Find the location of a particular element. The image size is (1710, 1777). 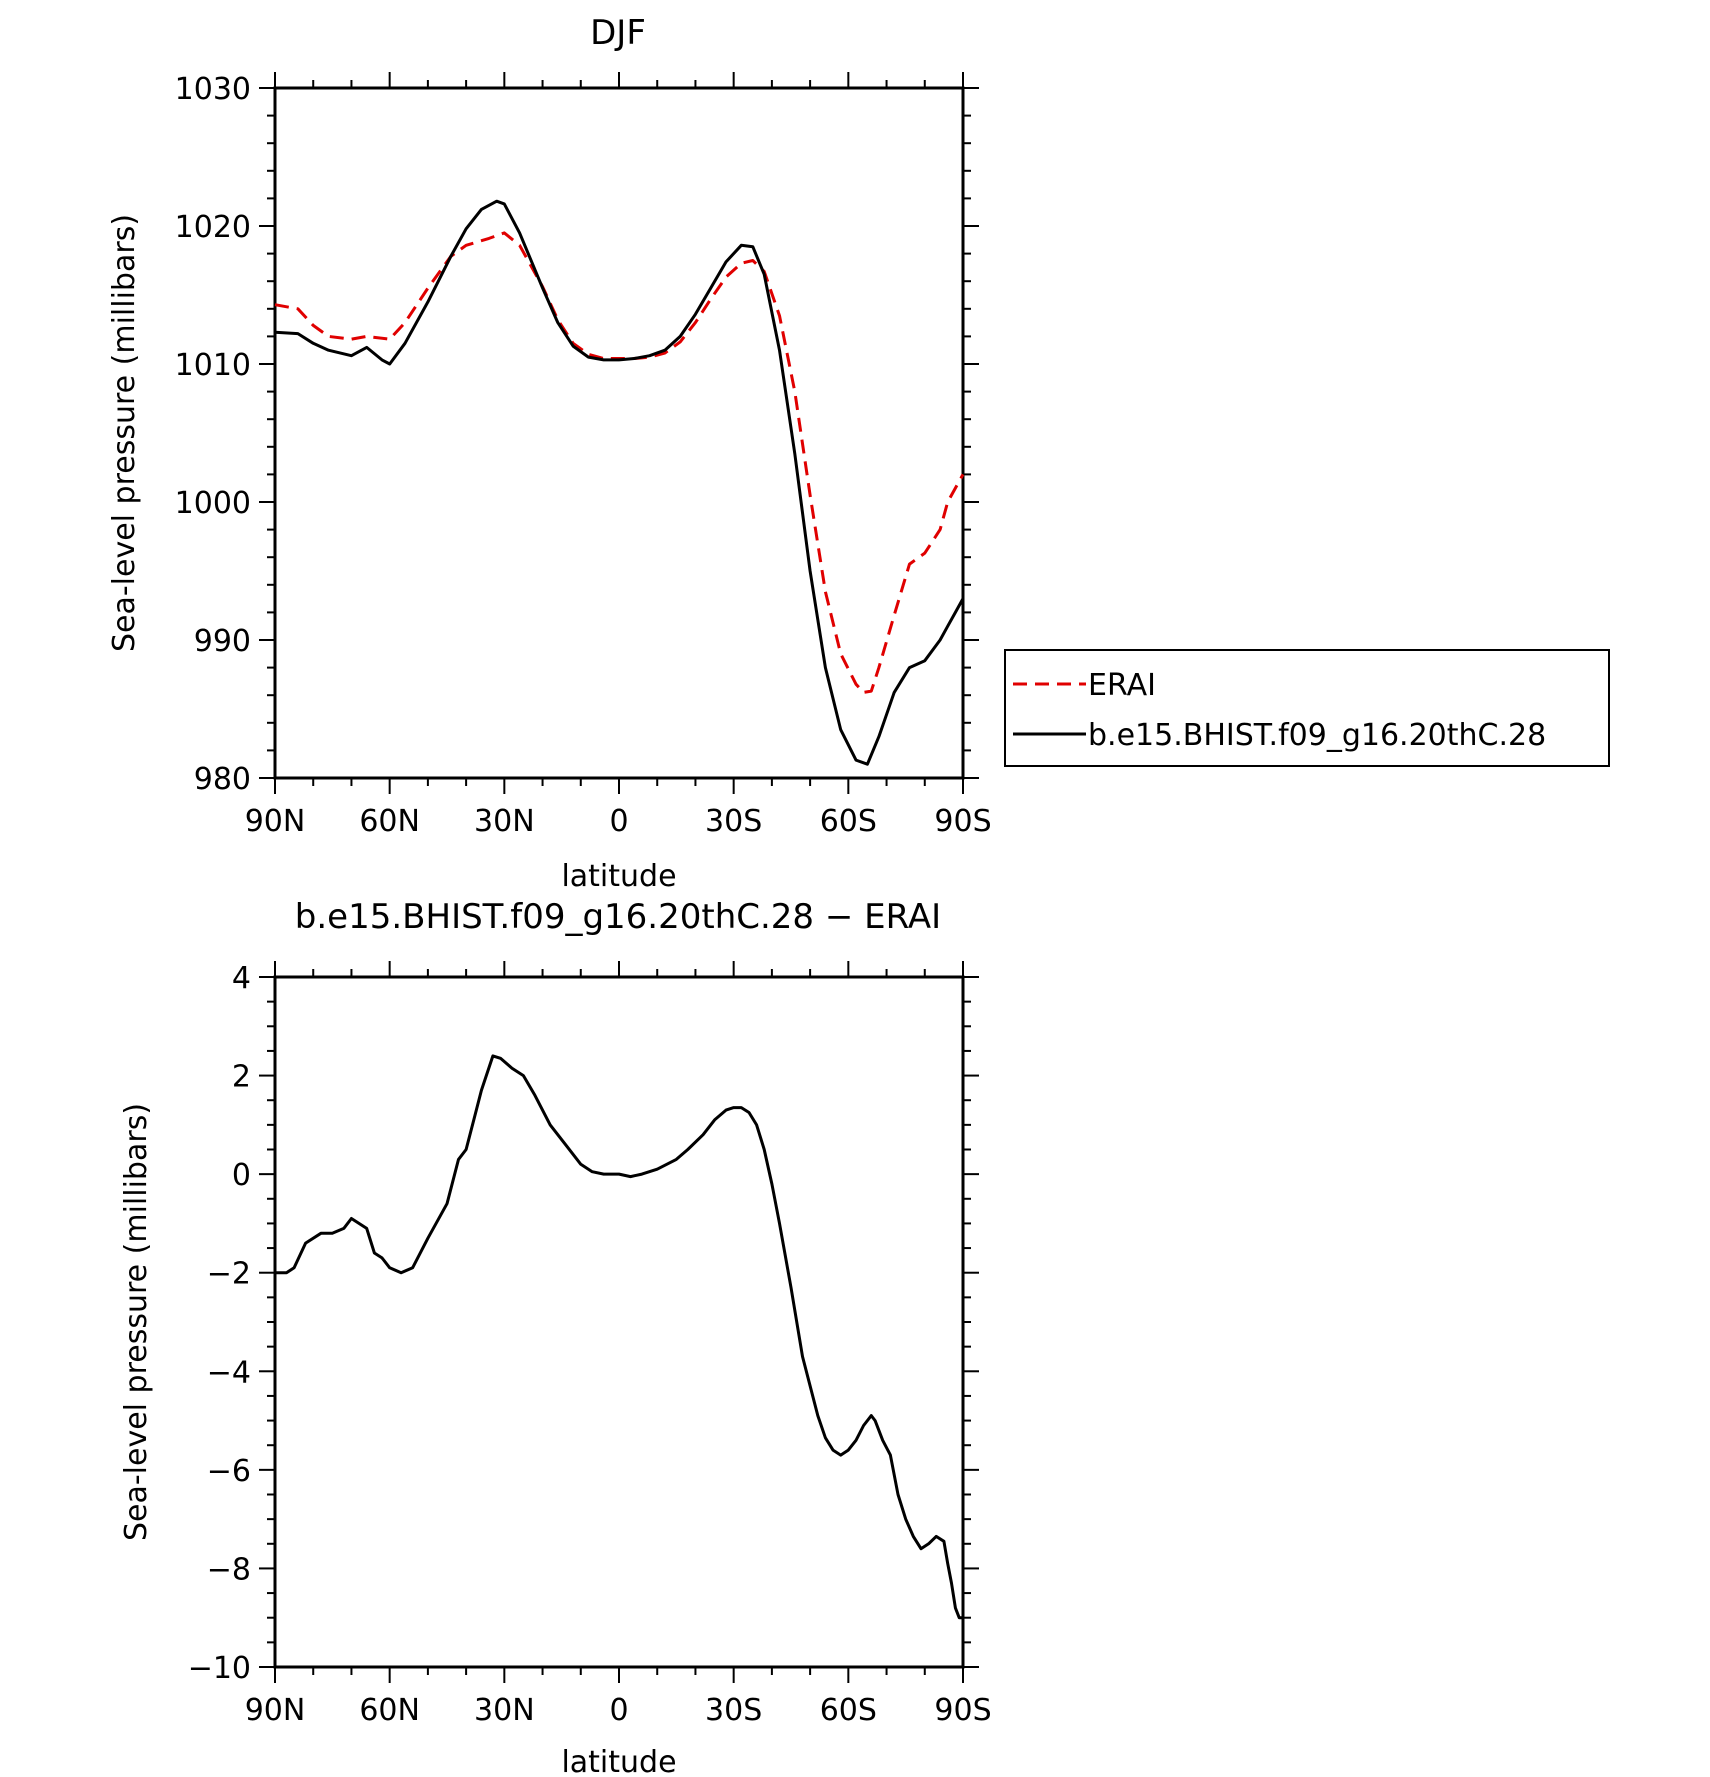

legend-box is located at coordinates (1307, 708).